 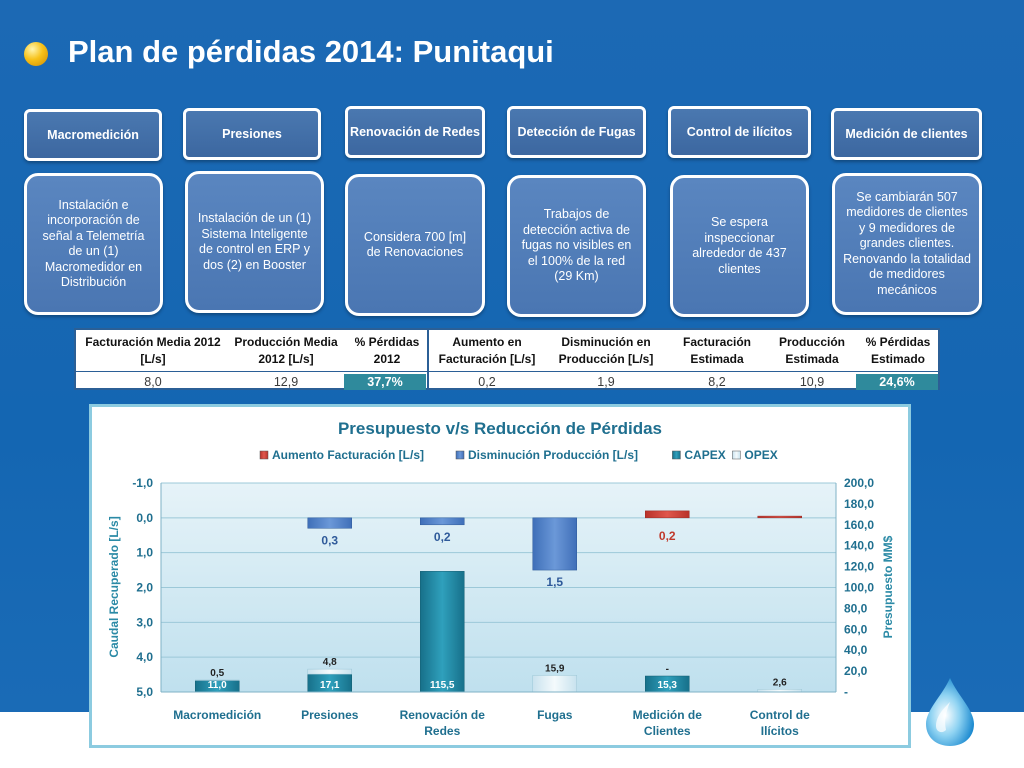 I want to click on header-medicion-clientes: Medición de clientes, so click(x=906, y=134).